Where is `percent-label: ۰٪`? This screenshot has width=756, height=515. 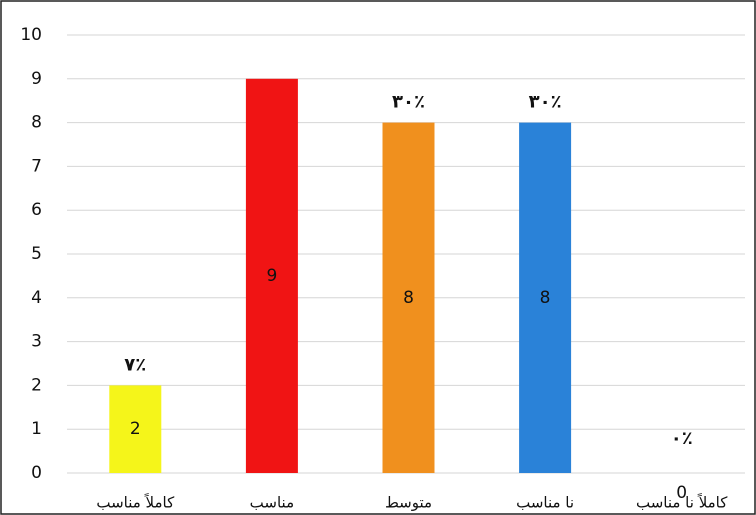 percent-label: ۰٪ is located at coordinates (682, 438).